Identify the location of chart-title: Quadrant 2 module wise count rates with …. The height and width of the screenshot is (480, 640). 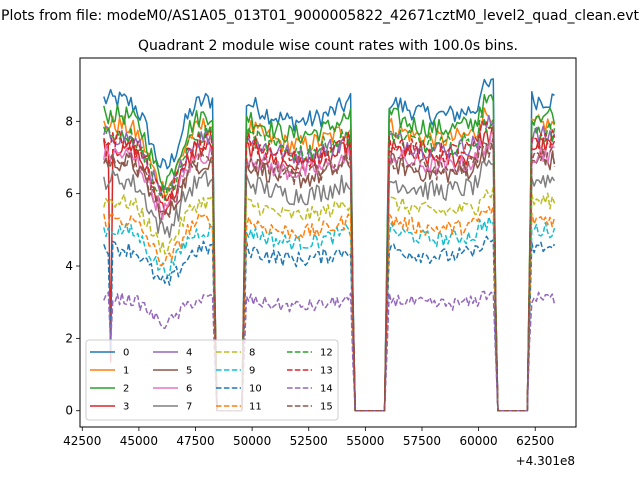
(328, 46).